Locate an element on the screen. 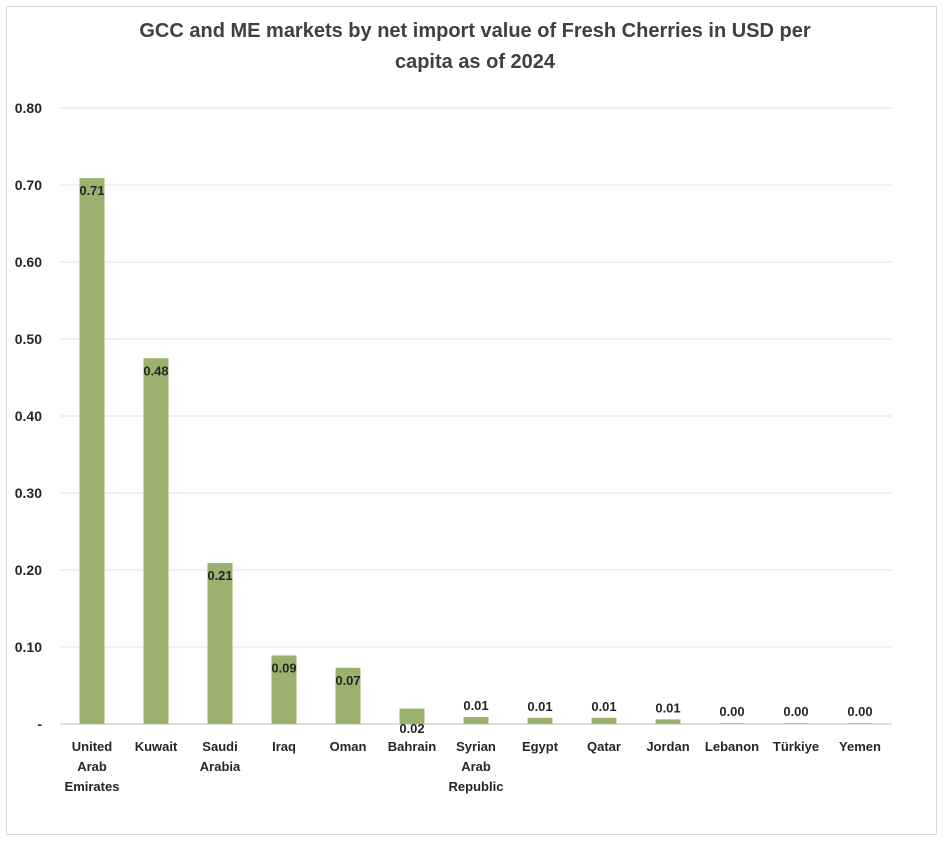 This screenshot has height=841, width=945. y-tick-label: - is located at coordinates (39, 724).